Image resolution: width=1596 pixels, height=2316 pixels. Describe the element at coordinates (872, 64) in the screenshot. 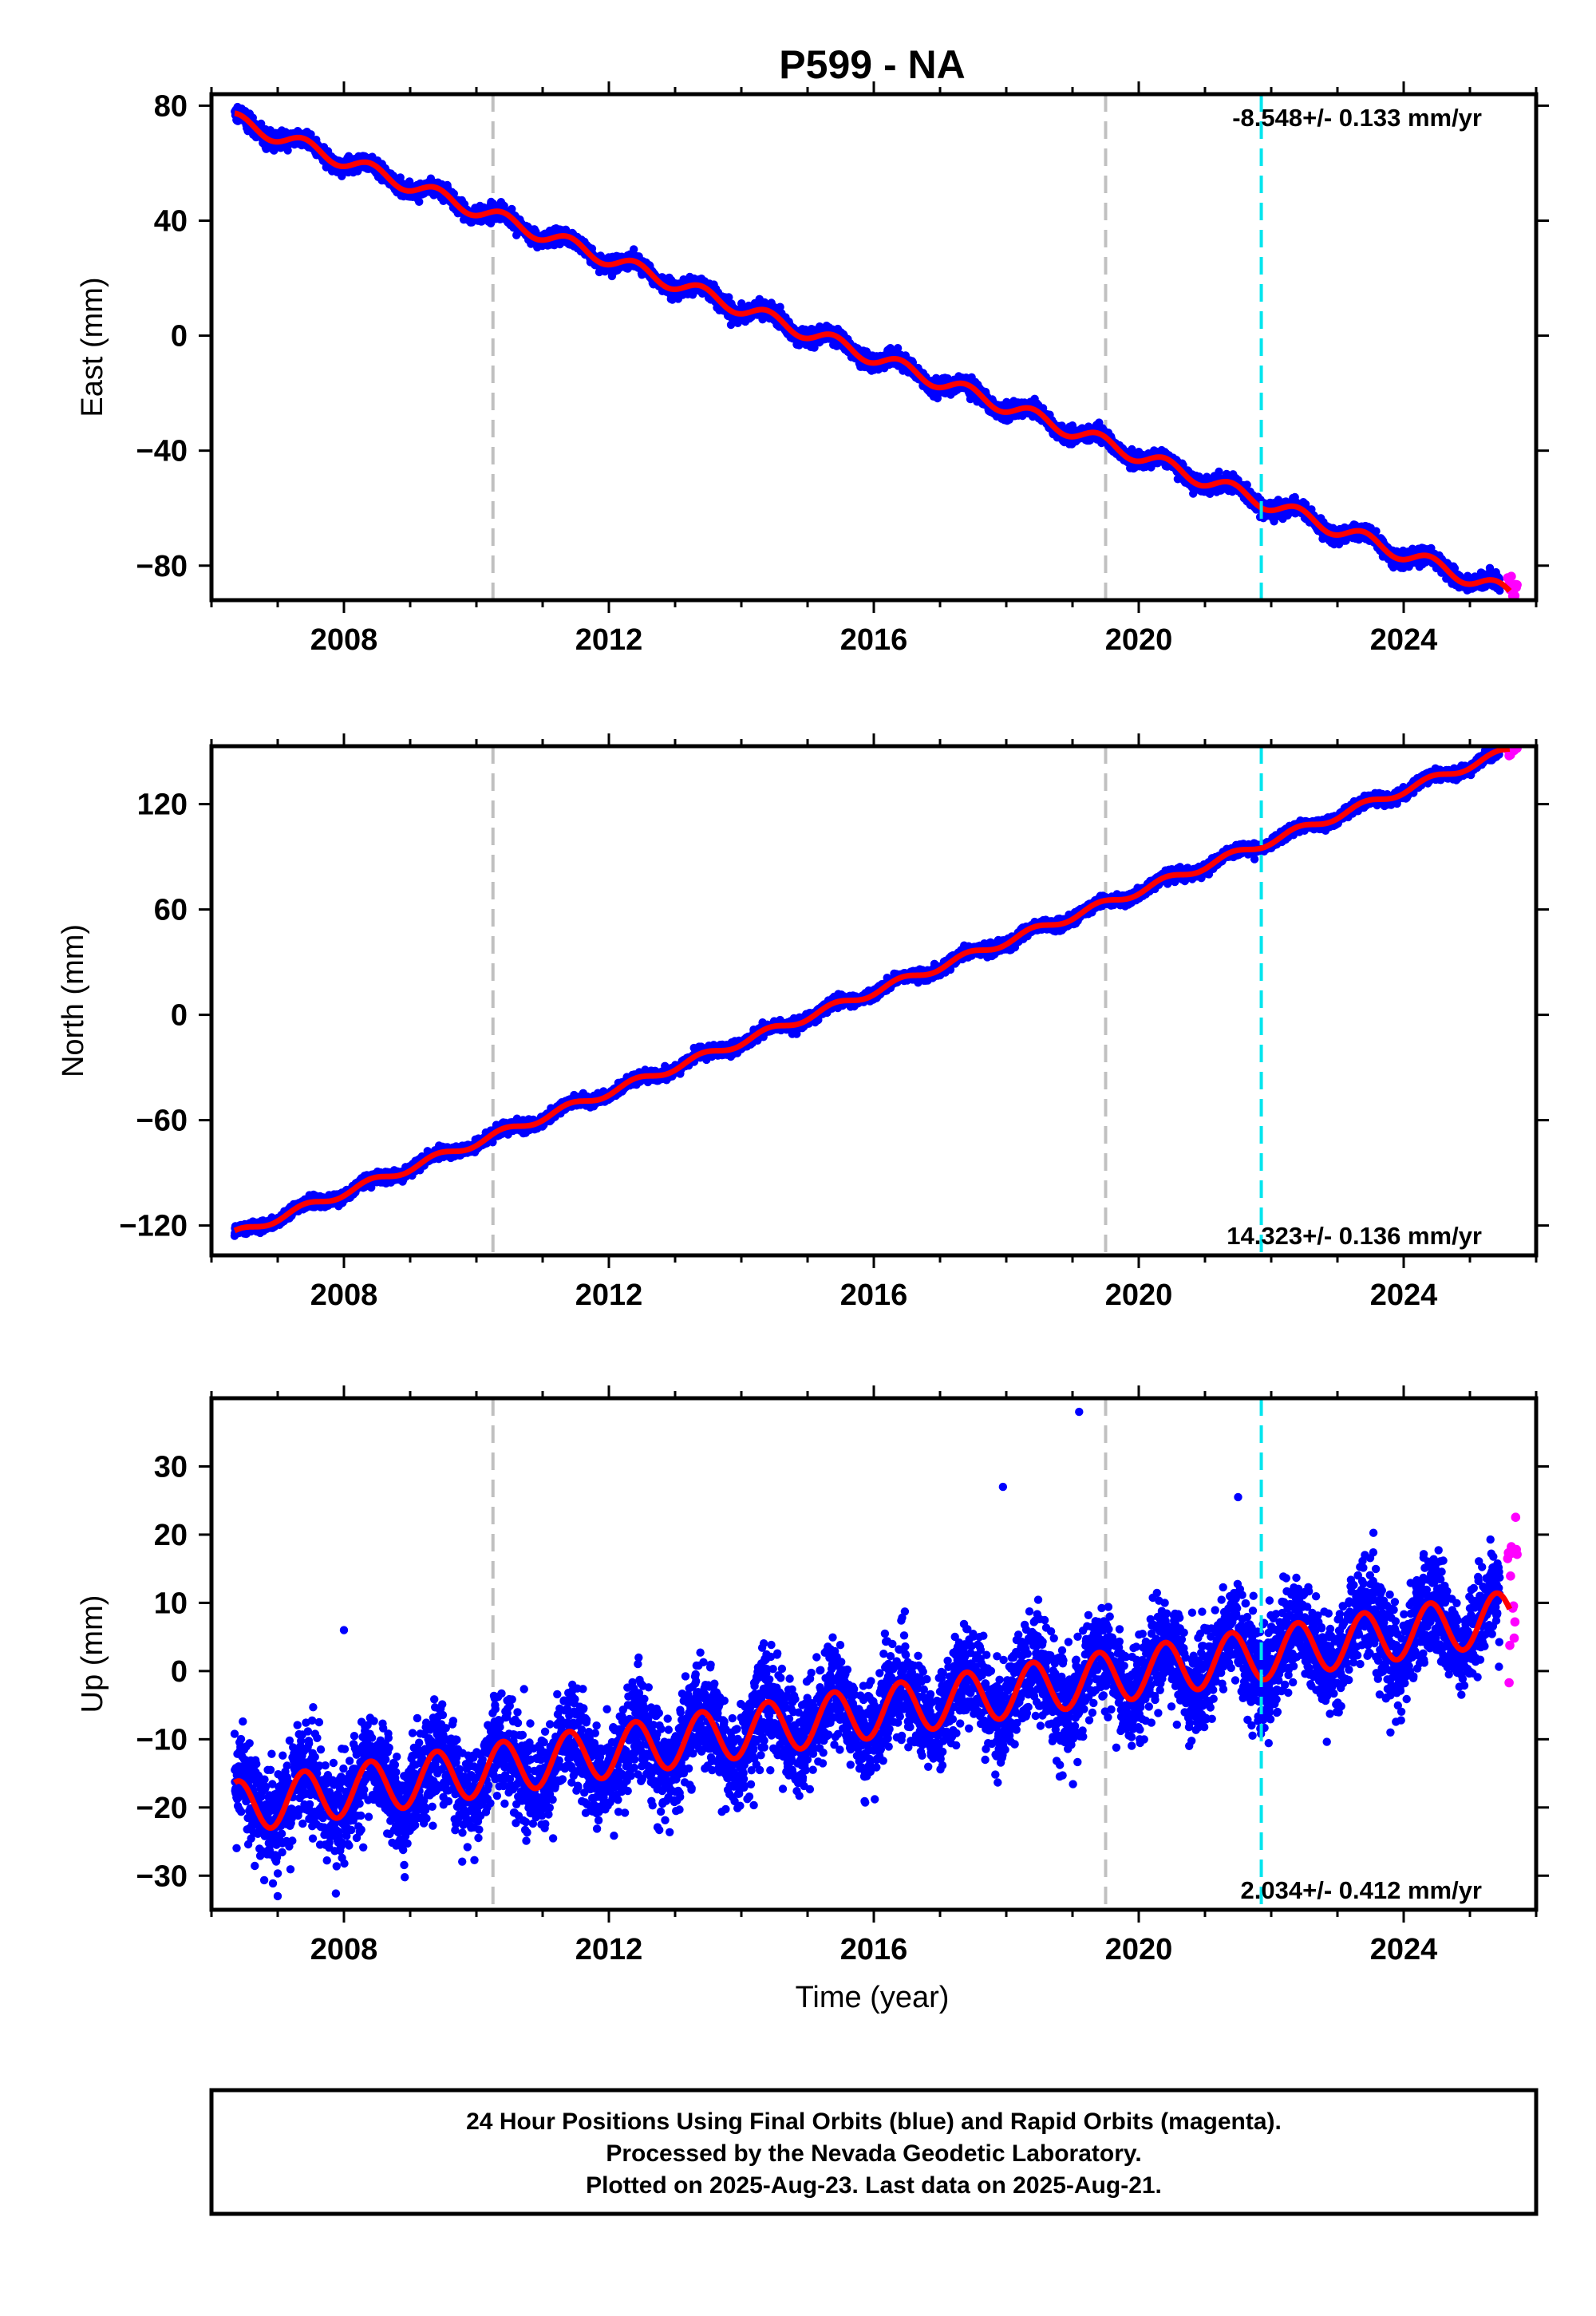

I see `figure-title: P599 - NA` at that location.